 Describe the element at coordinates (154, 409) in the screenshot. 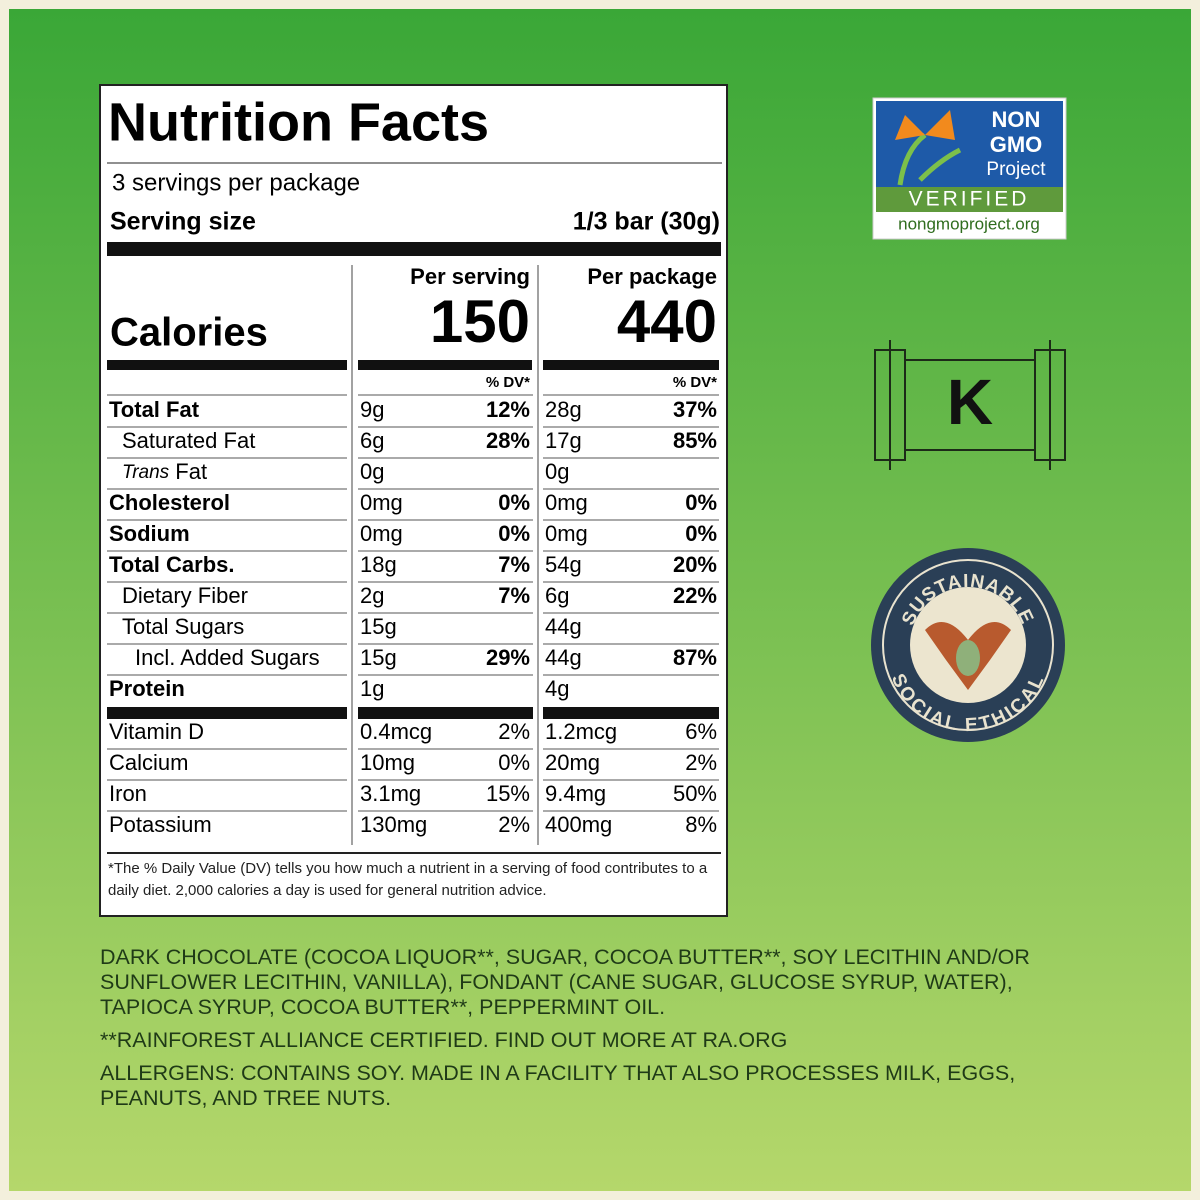

I see `nutrient-name: Total Fat` at that location.